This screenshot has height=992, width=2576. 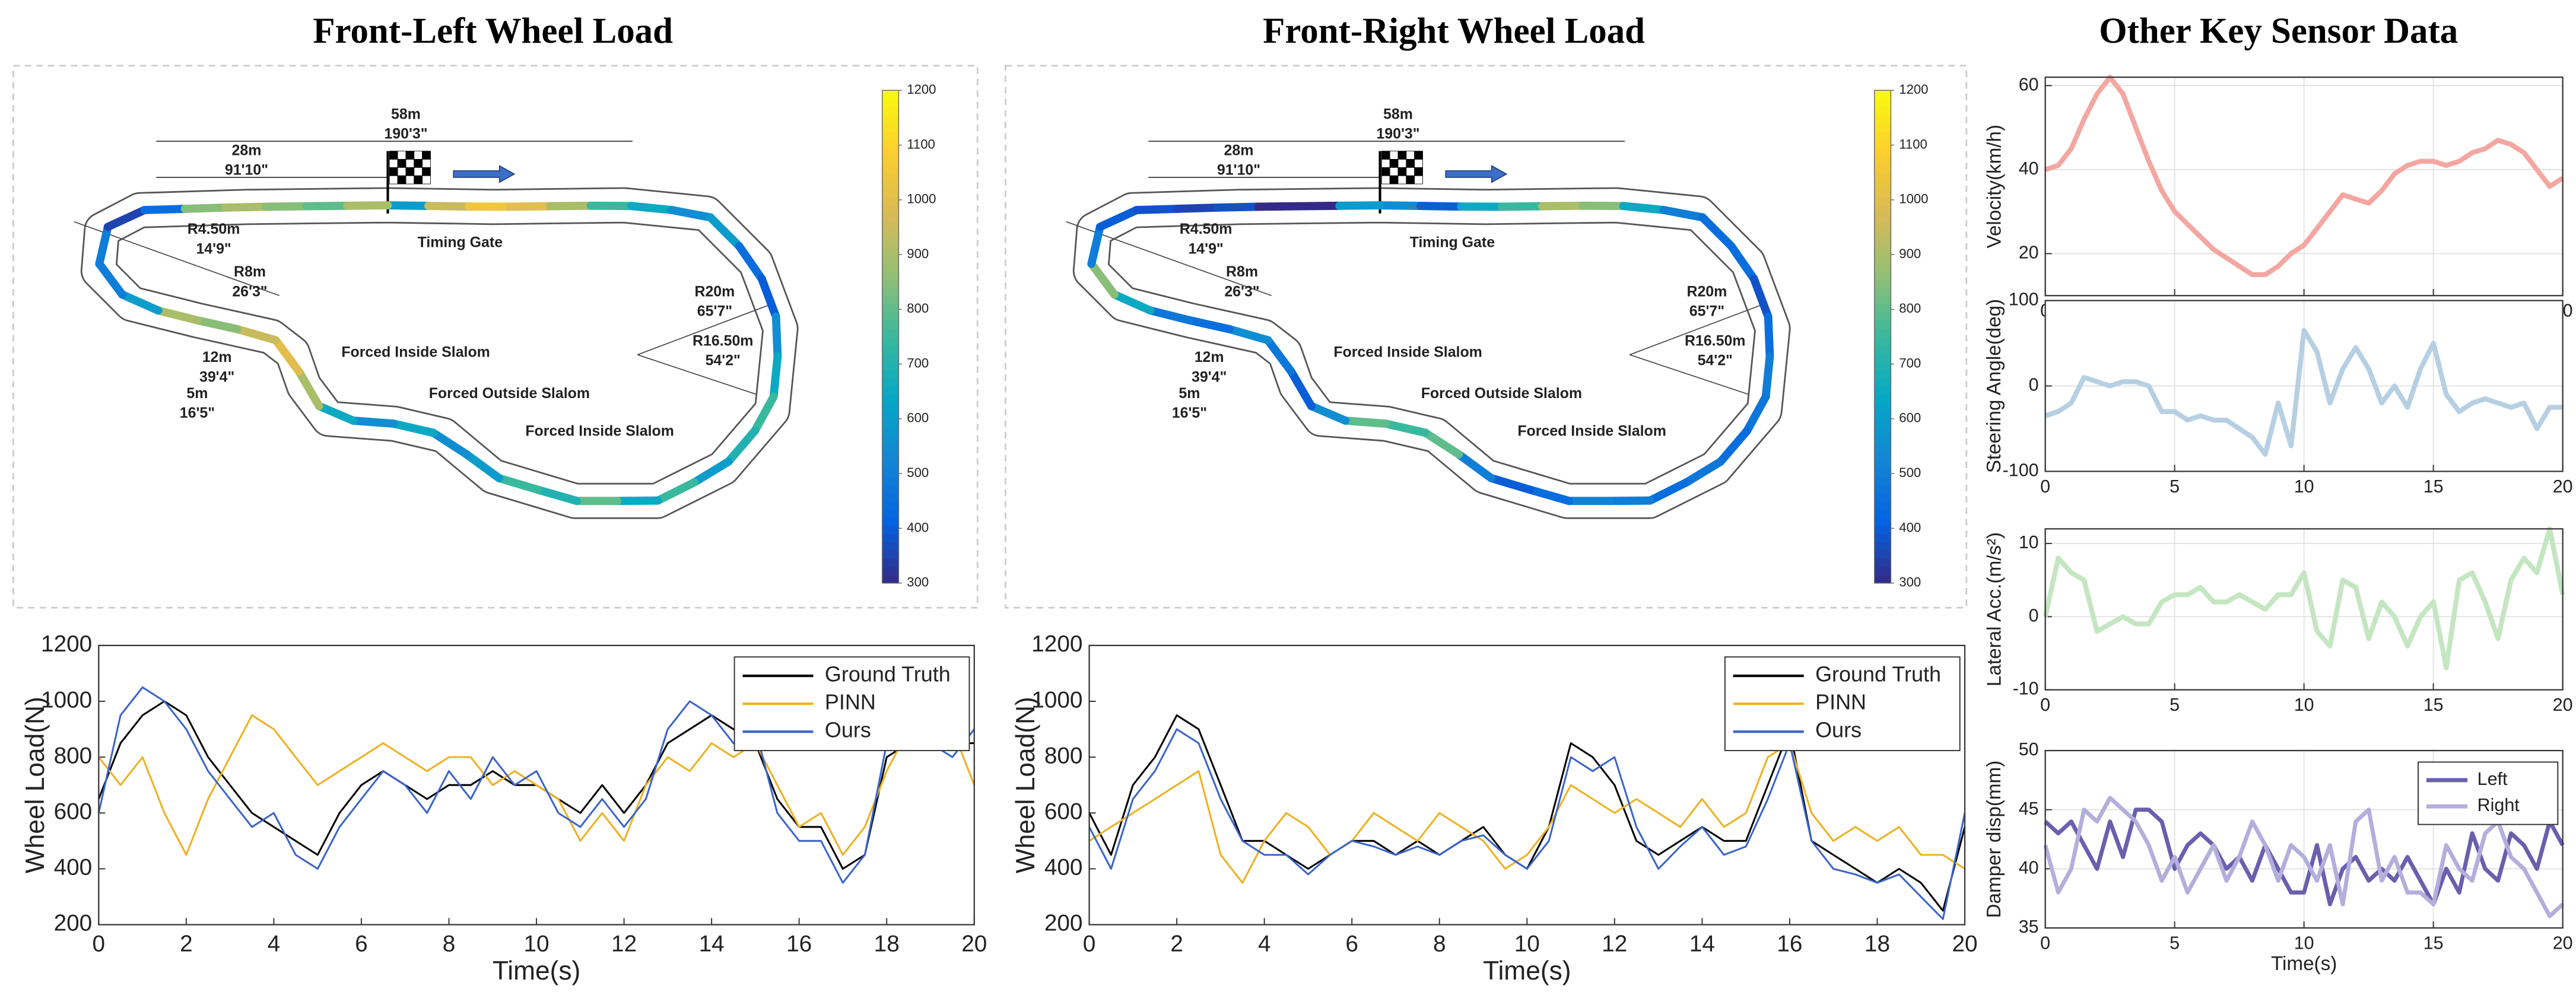 What do you see at coordinates (449, 944) in the screenshot?
I see `x-tick-label: 8` at bounding box center [449, 944].